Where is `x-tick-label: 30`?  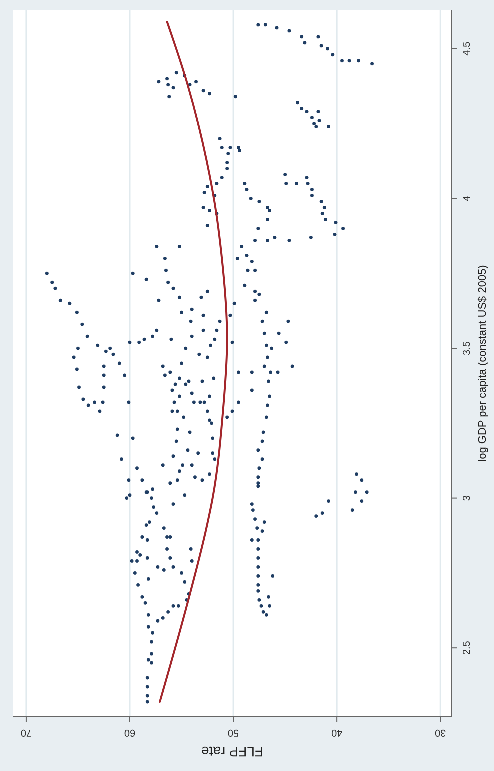
x-tick-label: 30 is located at coordinates (440, 732).